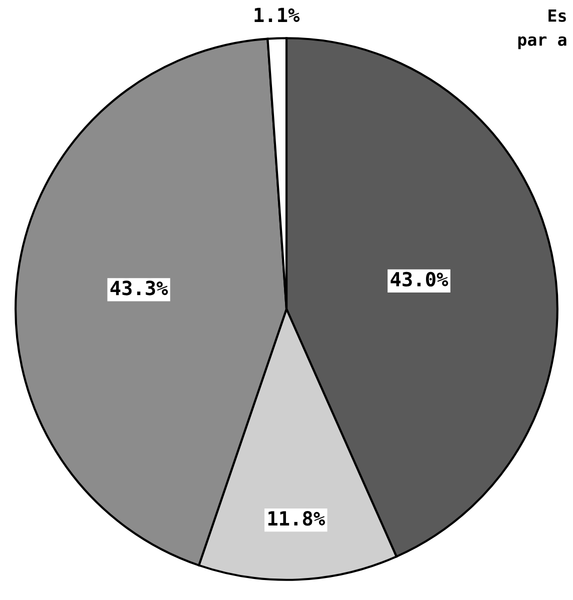  Describe the element at coordinates (296, 518) in the screenshot. I see `data-label: 11.8%` at that location.